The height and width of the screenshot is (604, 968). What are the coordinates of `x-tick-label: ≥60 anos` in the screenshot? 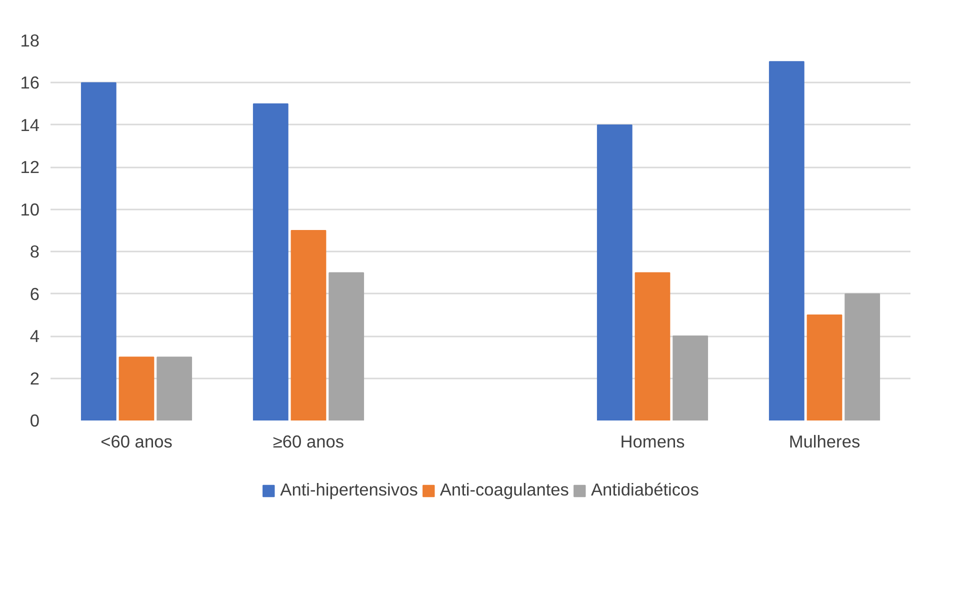 It's located at (308, 442).